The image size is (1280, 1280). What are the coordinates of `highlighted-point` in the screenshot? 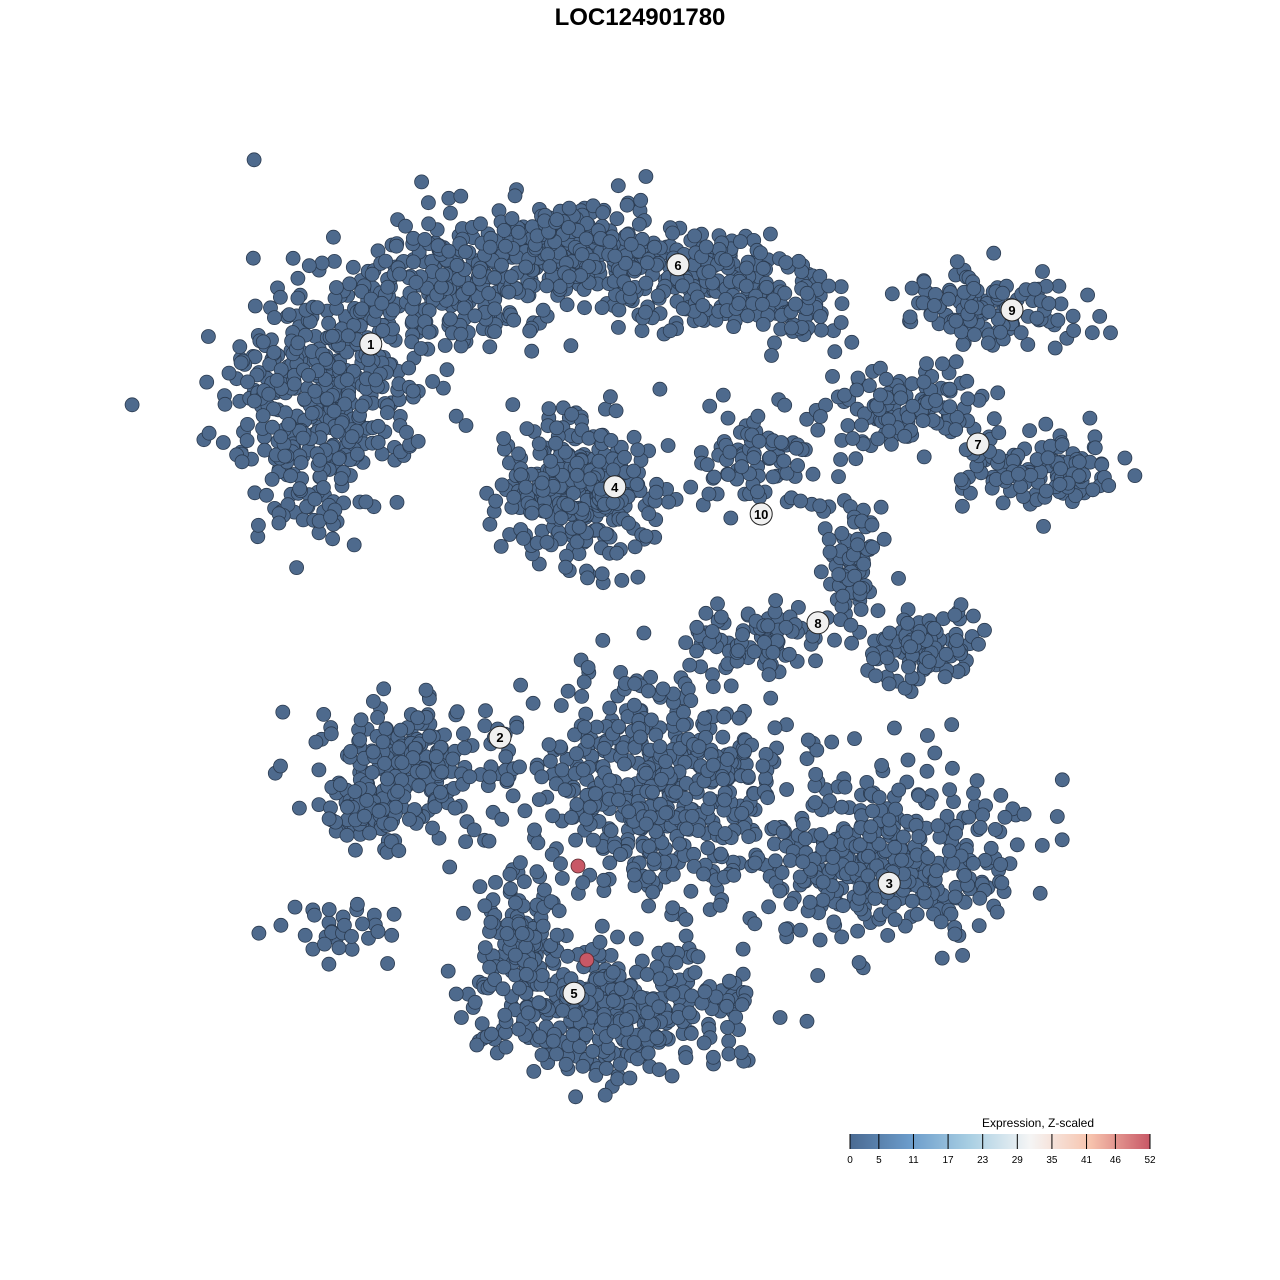 It's located at (578, 866).